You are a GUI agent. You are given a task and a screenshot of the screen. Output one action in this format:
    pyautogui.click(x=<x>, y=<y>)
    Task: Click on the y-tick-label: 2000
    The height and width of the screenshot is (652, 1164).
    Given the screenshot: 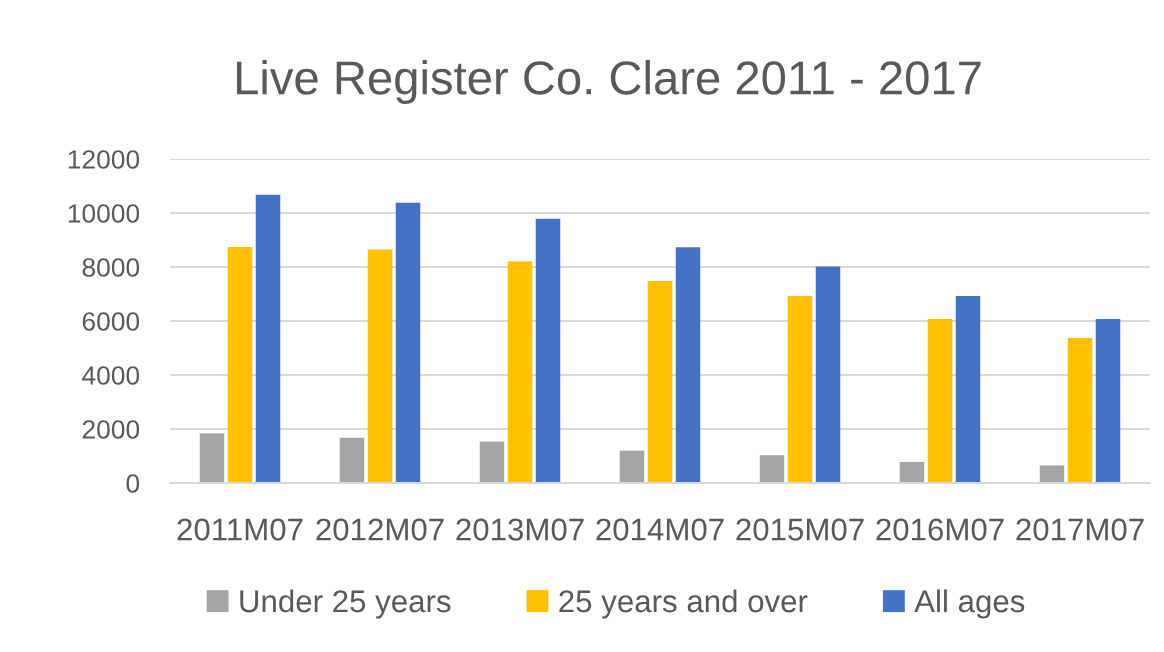 What is the action you would take?
    pyautogui.click(x=111, y=429)
    